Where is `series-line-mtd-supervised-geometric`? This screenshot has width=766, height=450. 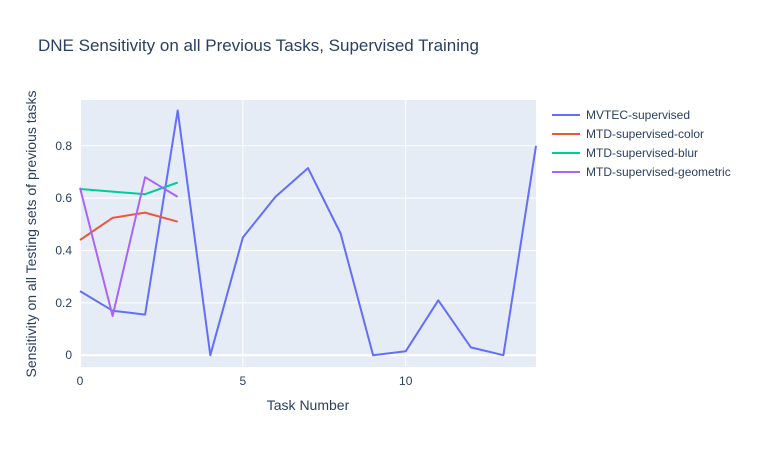 series-line-mtd-supervised-geometric is located at coordinates (129, 246).